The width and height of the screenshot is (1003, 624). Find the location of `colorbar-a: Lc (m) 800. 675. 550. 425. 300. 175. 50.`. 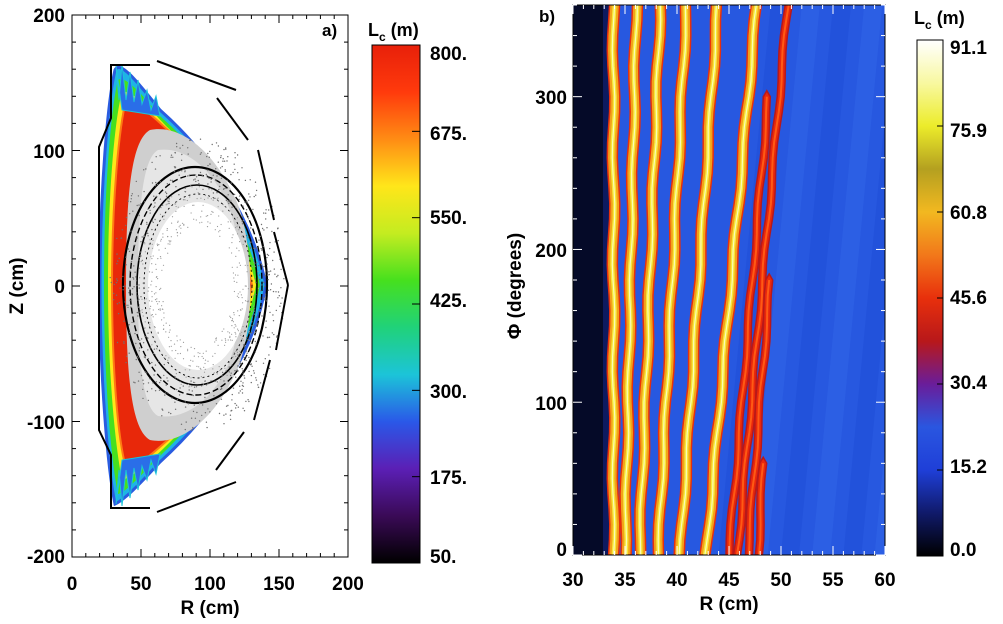

colorbar-a: Lc (m) 800. 675. 550. 425. 300. 175. 50. is located at coordinates (417, 294).